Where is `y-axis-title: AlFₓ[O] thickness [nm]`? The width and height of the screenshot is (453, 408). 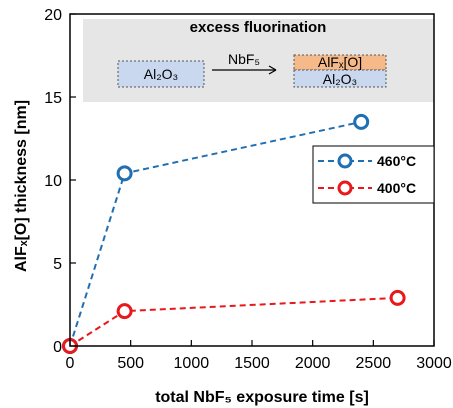 y-axis-title: AlFₓ[O] thickness [nm] is located at coordinates (21, 186).